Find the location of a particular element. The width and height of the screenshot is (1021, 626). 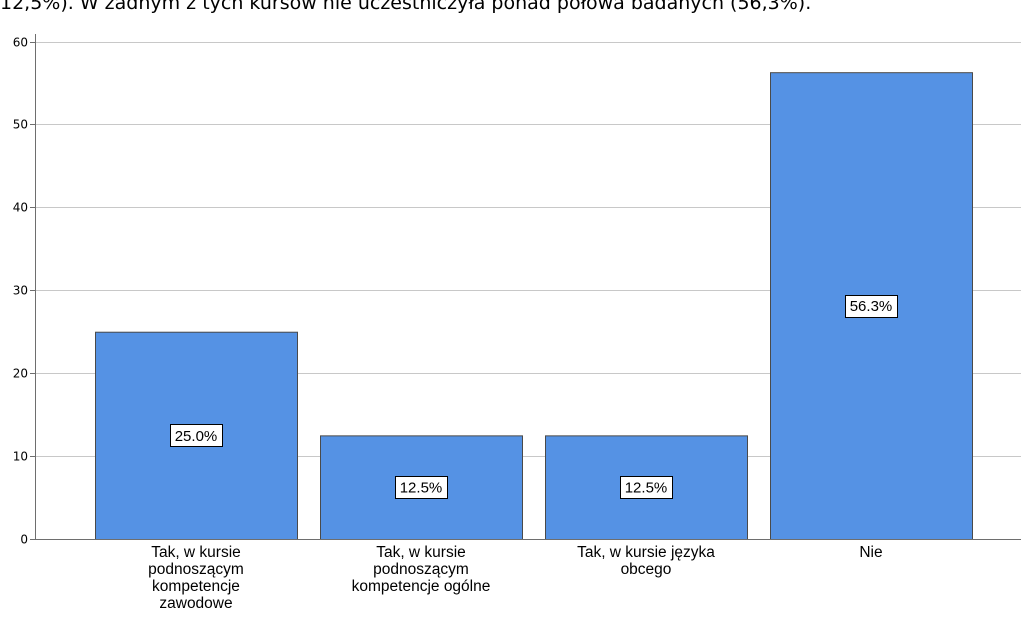

y-tick-label: 10 is located at coordinates (20, 457).